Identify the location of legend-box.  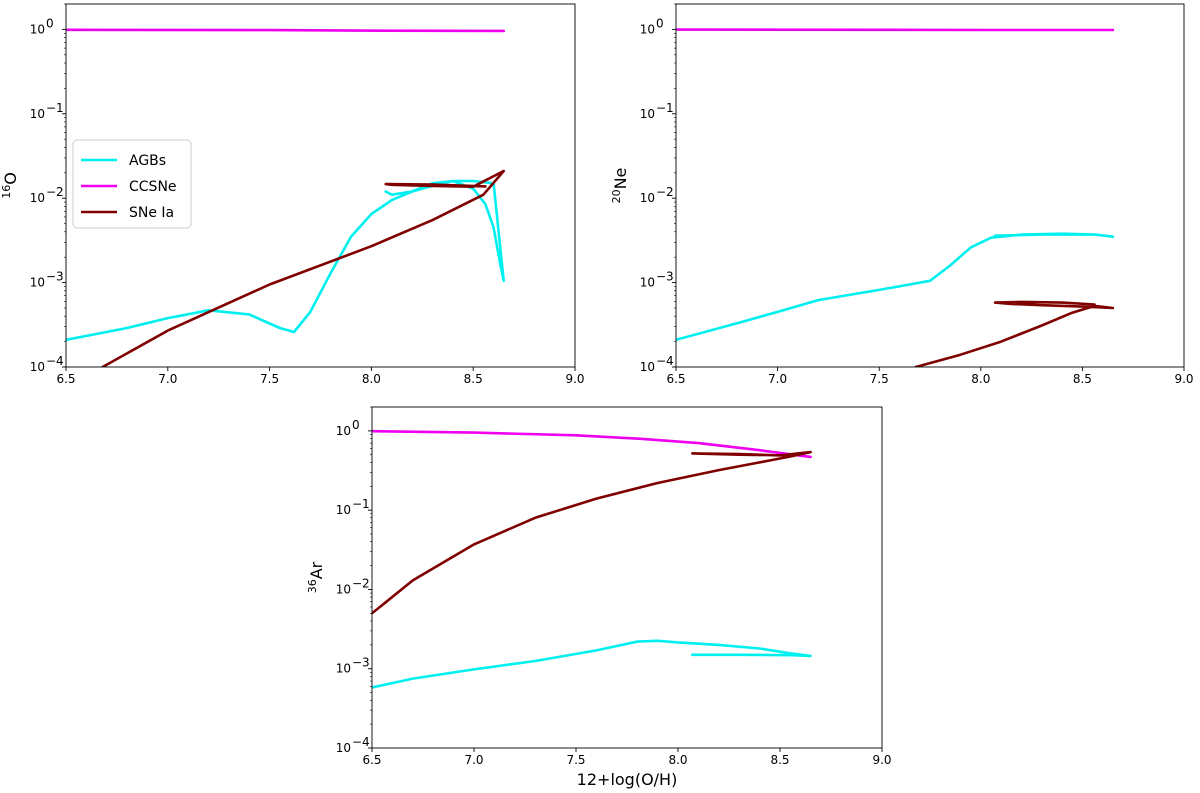
(132, 184).